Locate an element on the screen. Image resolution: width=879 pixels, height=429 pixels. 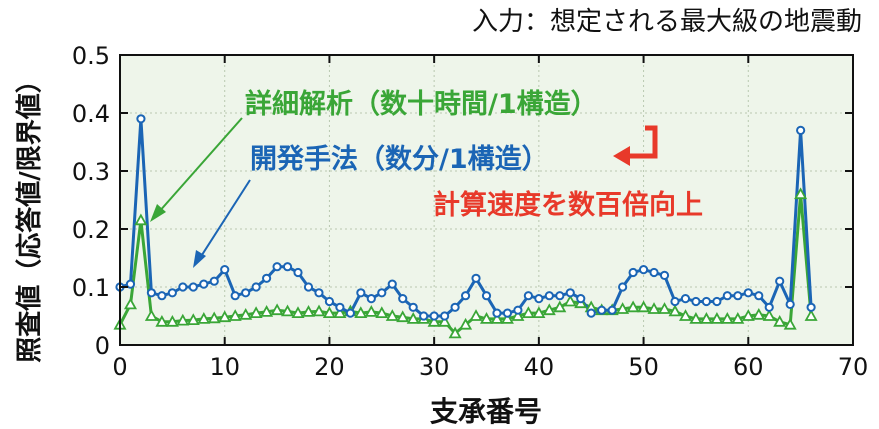
x-tick-label-0: 0 is located at coordinates (119, 367).